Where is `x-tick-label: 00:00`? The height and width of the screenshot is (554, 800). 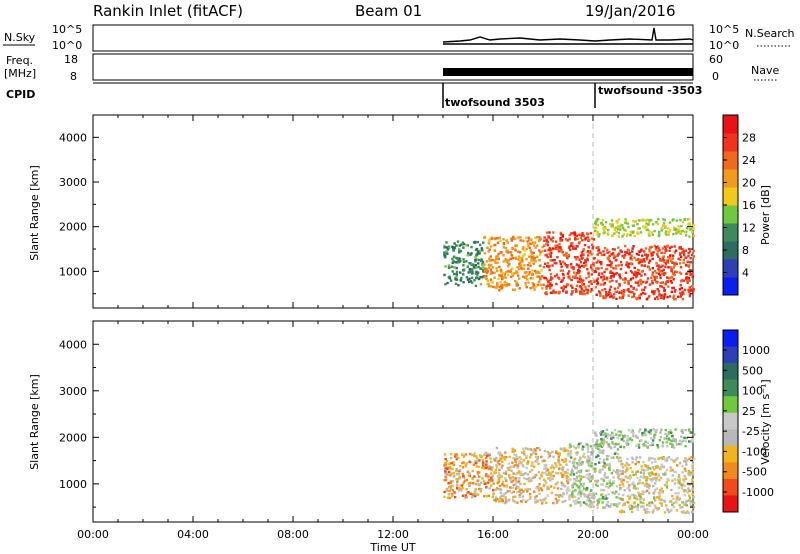
x-tick-label: 00:00 is located at coordinates (93, 534).